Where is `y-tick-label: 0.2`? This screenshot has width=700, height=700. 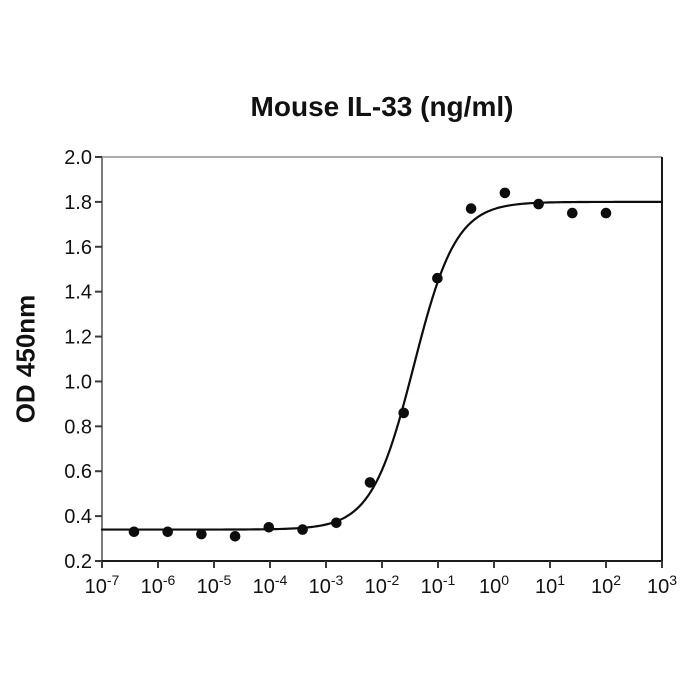
y-tick-label: 0.2 is located at coordinates (78, 562).